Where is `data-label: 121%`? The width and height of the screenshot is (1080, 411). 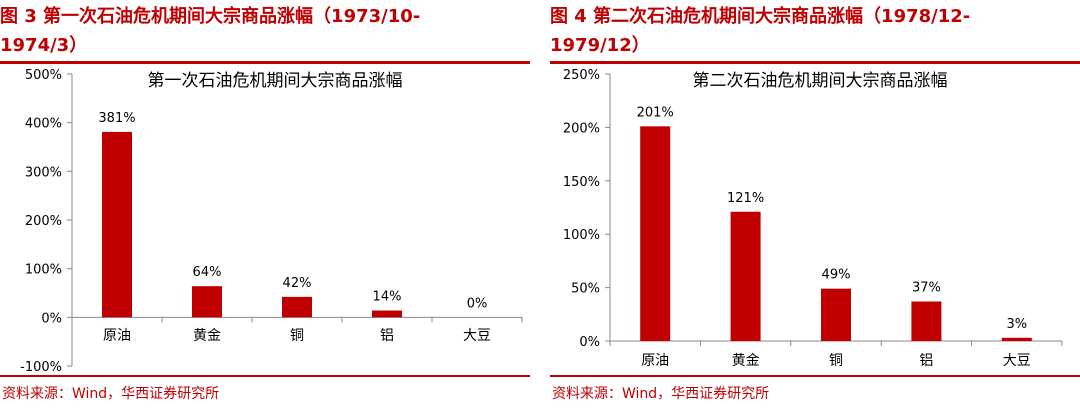
data-label: 121% is located at coordinates (745, 198).